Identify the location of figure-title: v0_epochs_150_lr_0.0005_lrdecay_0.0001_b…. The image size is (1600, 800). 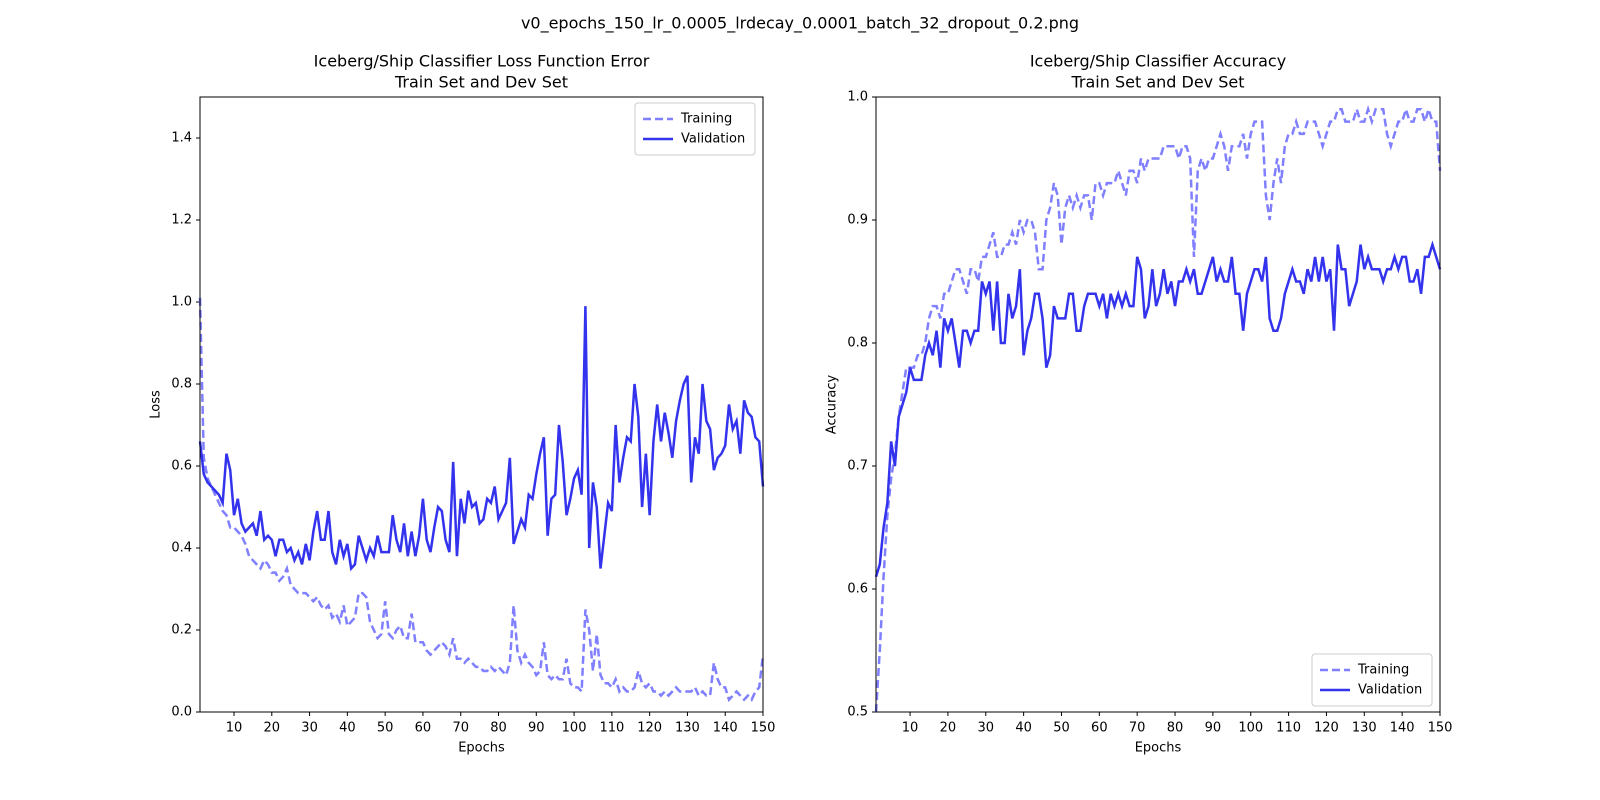
(800, 24).